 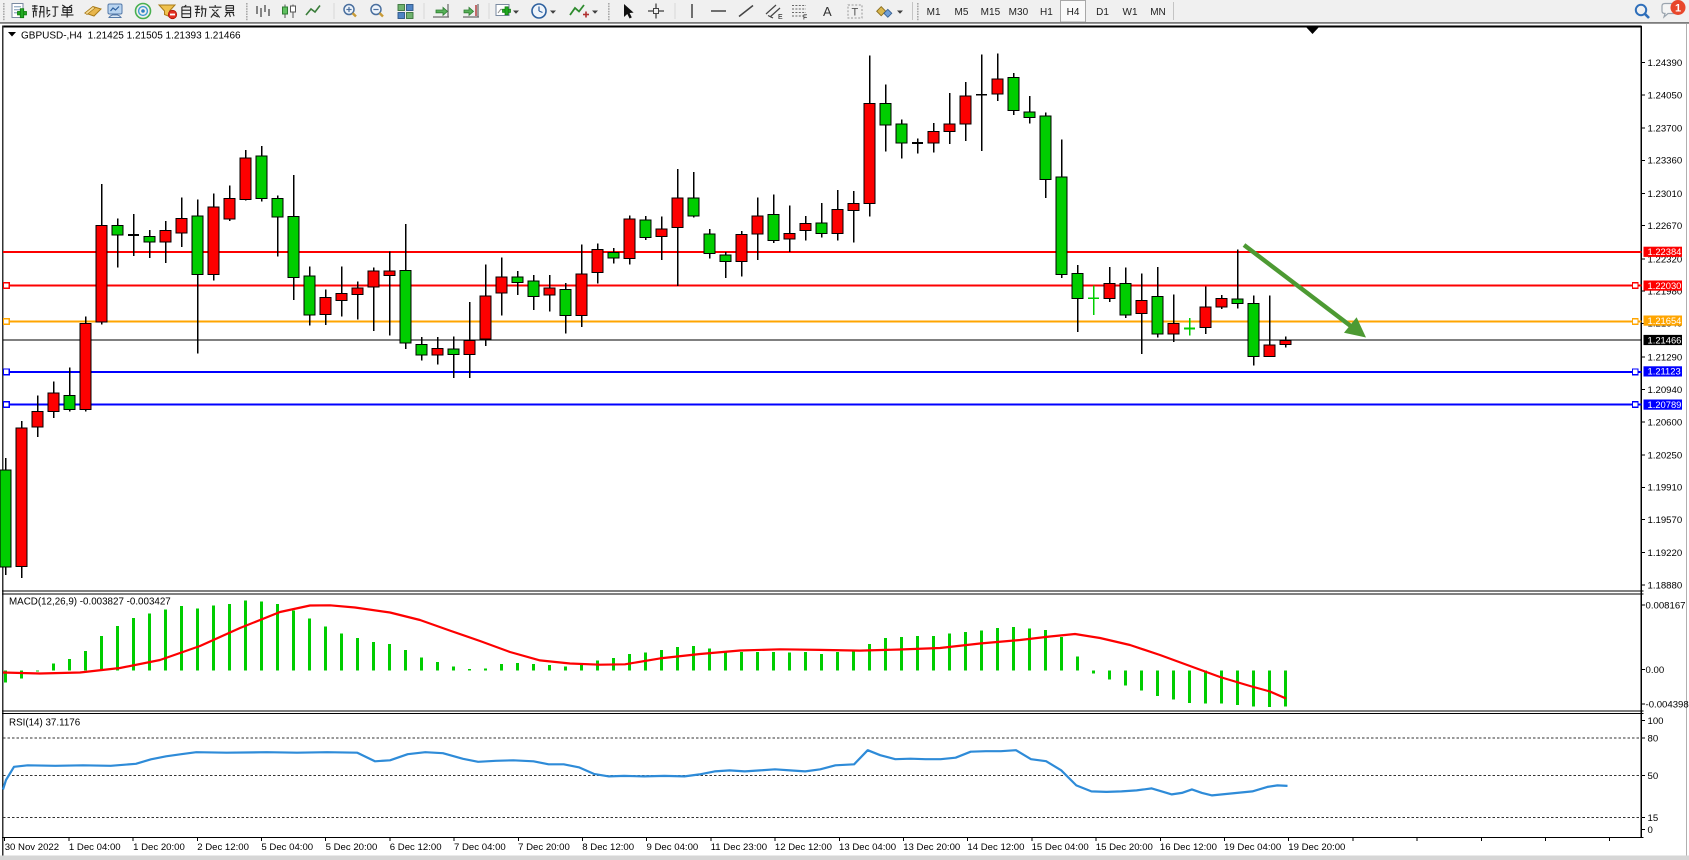 What do you see at coordinates (805, 18) in the screenshot?
I see `svg-text: F` at bounding box center [805, 18].